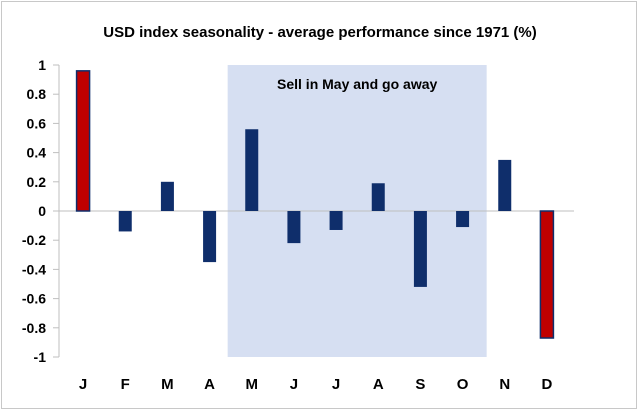 The height and width of the screenshot is (412, 640). I want to click on y-tick-label: 0, so click(42, 211).